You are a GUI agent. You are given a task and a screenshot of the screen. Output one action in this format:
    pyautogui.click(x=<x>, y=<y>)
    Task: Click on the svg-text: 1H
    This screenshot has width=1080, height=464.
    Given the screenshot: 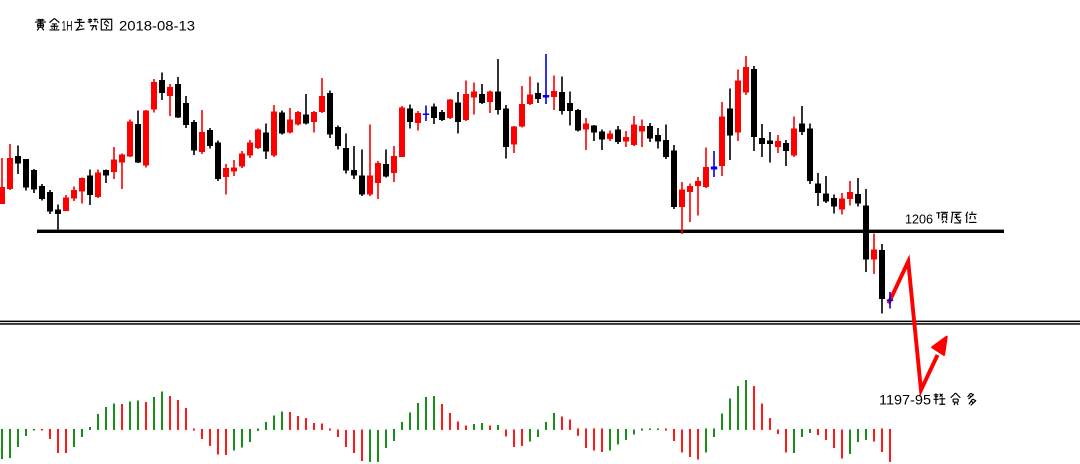 What is the action you would take?
    pyautogui.click(x=67, y=26)
    